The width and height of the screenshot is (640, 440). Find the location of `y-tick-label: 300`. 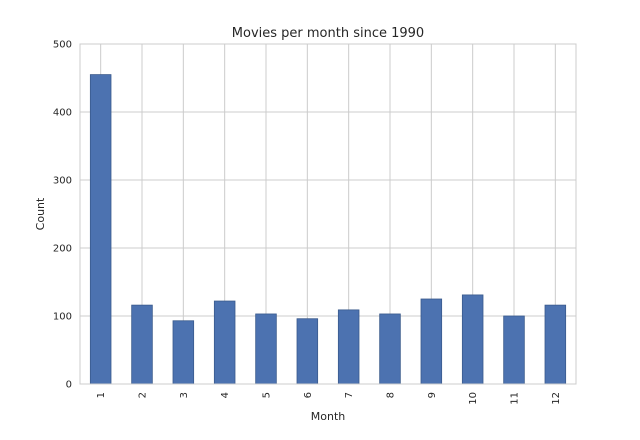

y-tick-label: 300 is located at coordinates (62, 181).